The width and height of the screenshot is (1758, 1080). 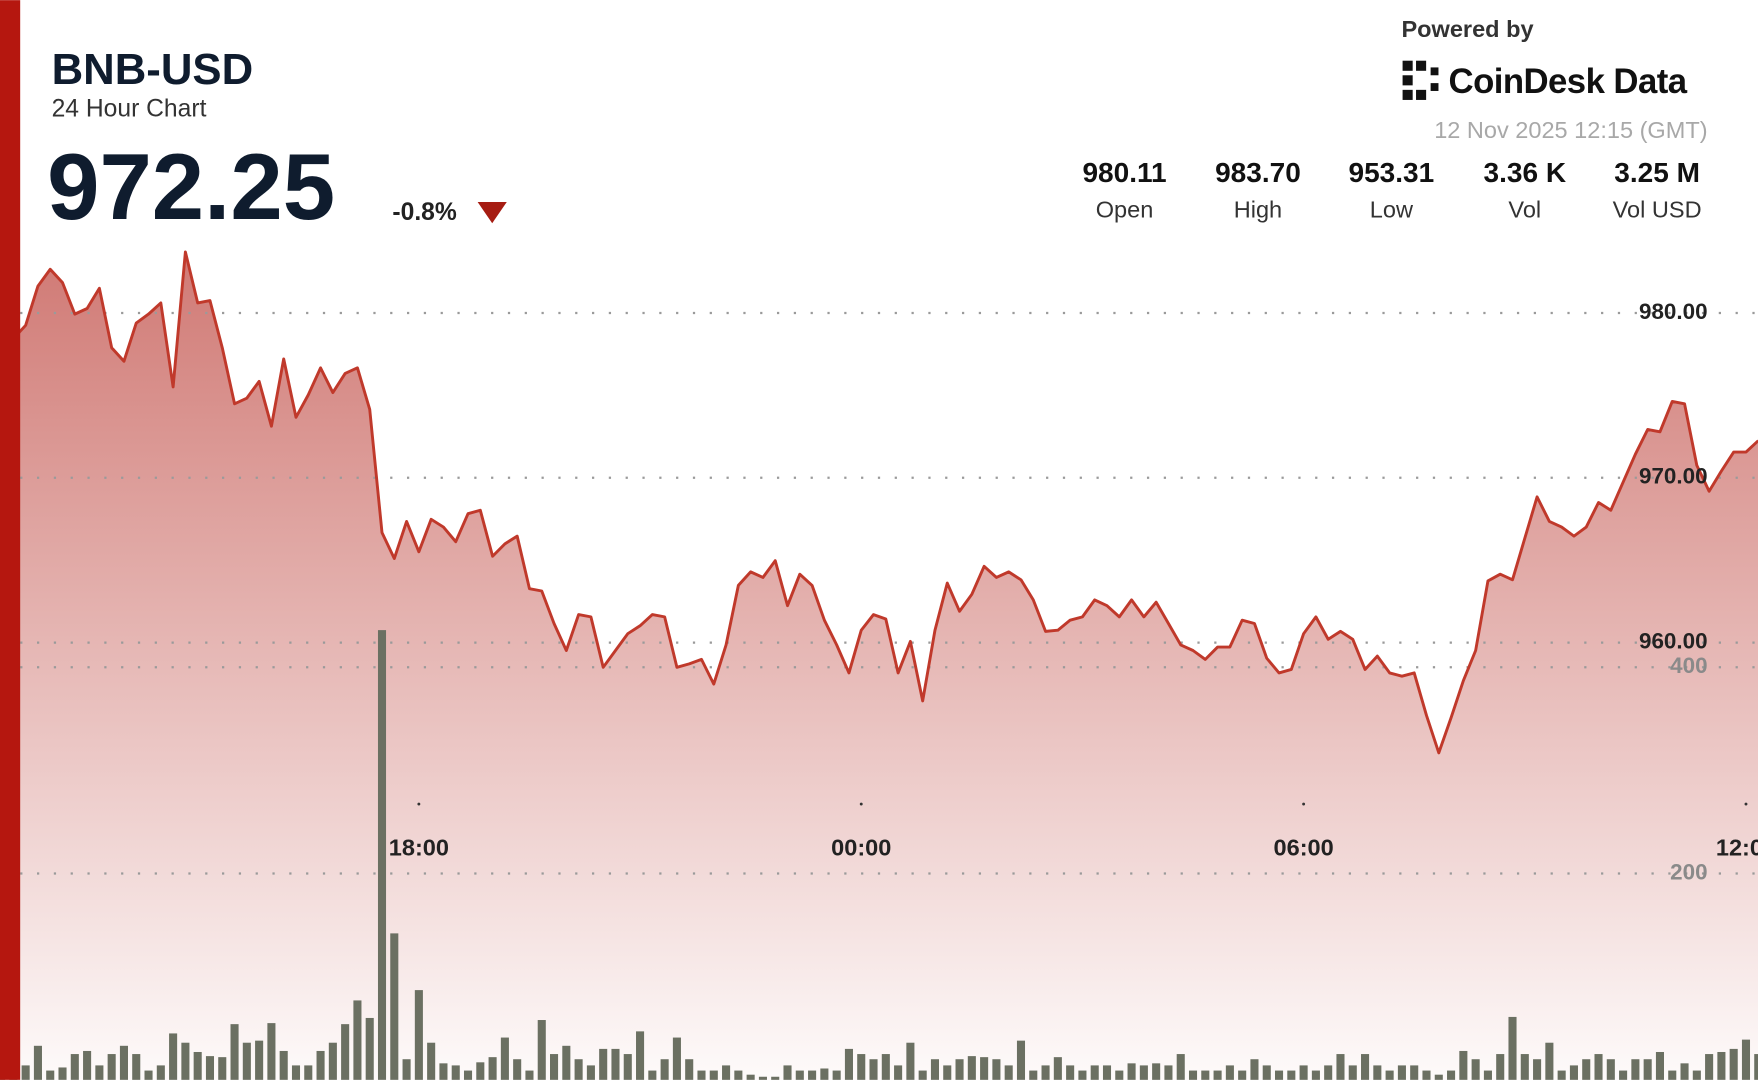 I want to click on stat-value: 980.11, so click(x=1124, y=172).